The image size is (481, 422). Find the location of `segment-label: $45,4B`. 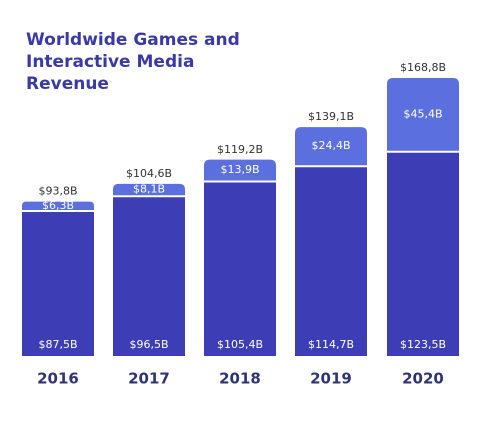

segment-label: $45,4B is located at coordinates (422, 113).